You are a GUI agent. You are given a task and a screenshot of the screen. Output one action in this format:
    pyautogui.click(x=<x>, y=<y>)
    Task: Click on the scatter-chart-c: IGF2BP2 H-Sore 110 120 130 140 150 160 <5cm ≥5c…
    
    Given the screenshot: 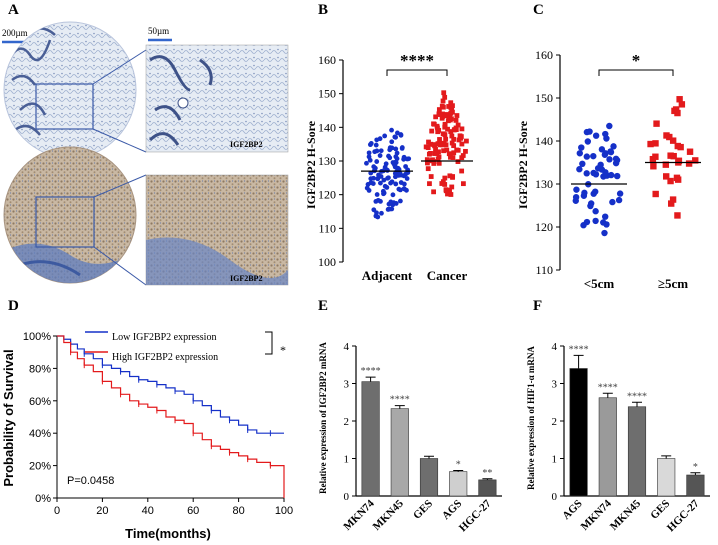 What is the action you would take?
    pyautogui.click(x=608, y=169)
    